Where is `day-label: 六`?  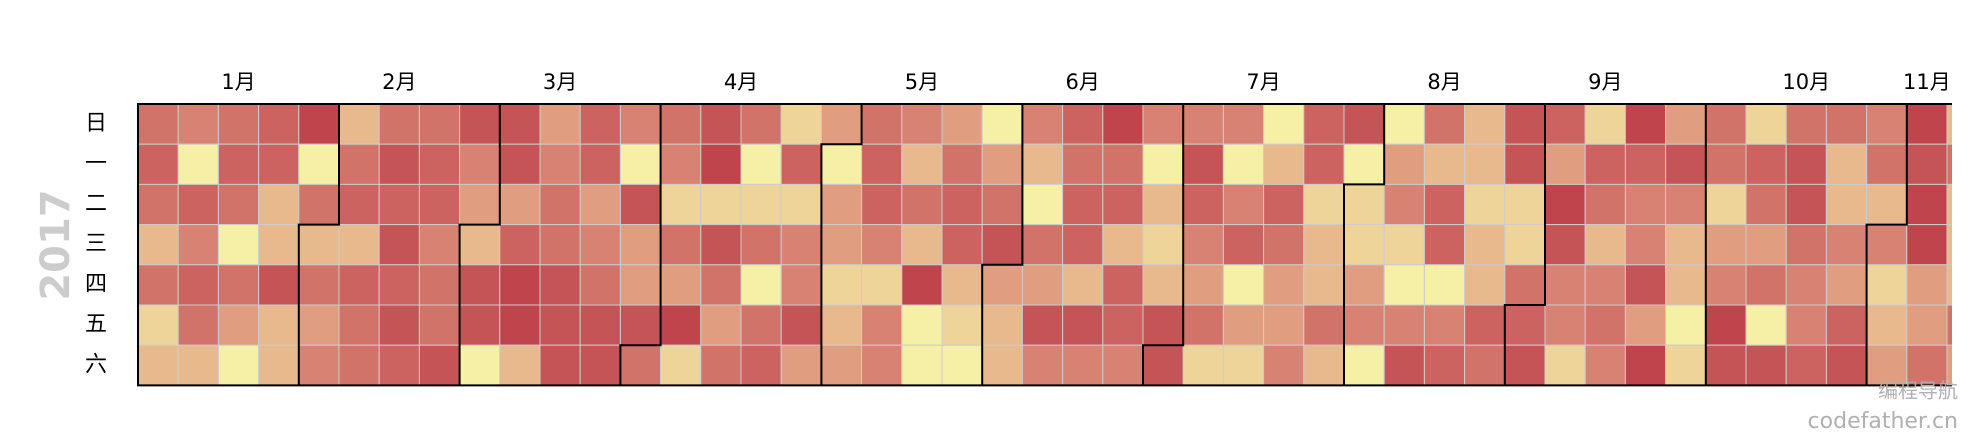 day-label: 六 is located at coordinates (96, 364).